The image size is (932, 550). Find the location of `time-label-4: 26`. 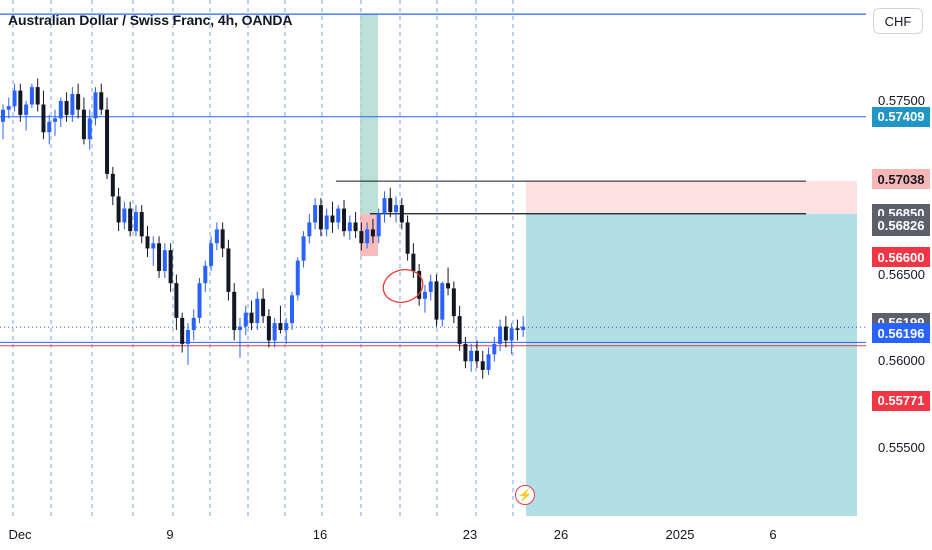

time-label-4: 26 is located at coordinates (561, 534).